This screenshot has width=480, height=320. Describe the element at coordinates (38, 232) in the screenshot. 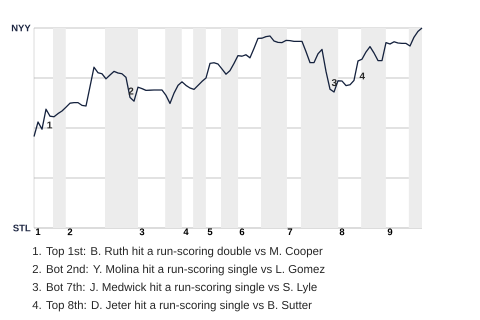

I see `x-tick-label: 1` at that location.